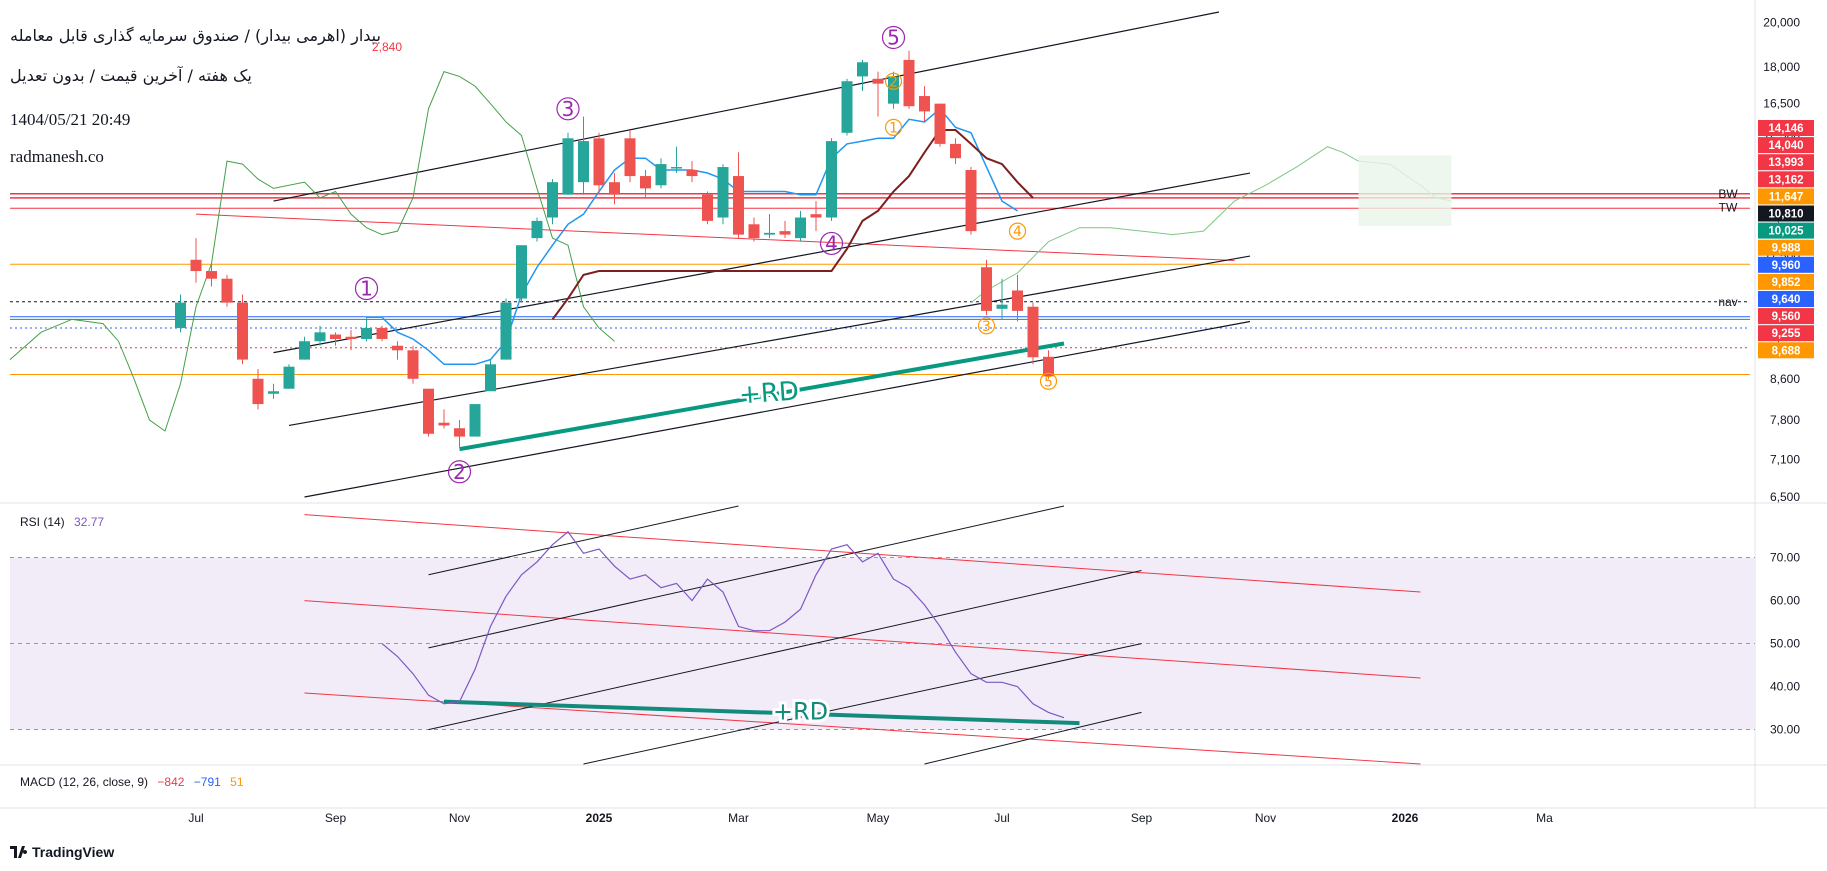 The image size is (1827, 871). What do you see at coordinates (769, 393) in the screenshot?
I see `rd-label-price: +RD` at bounding box center [769, 393].